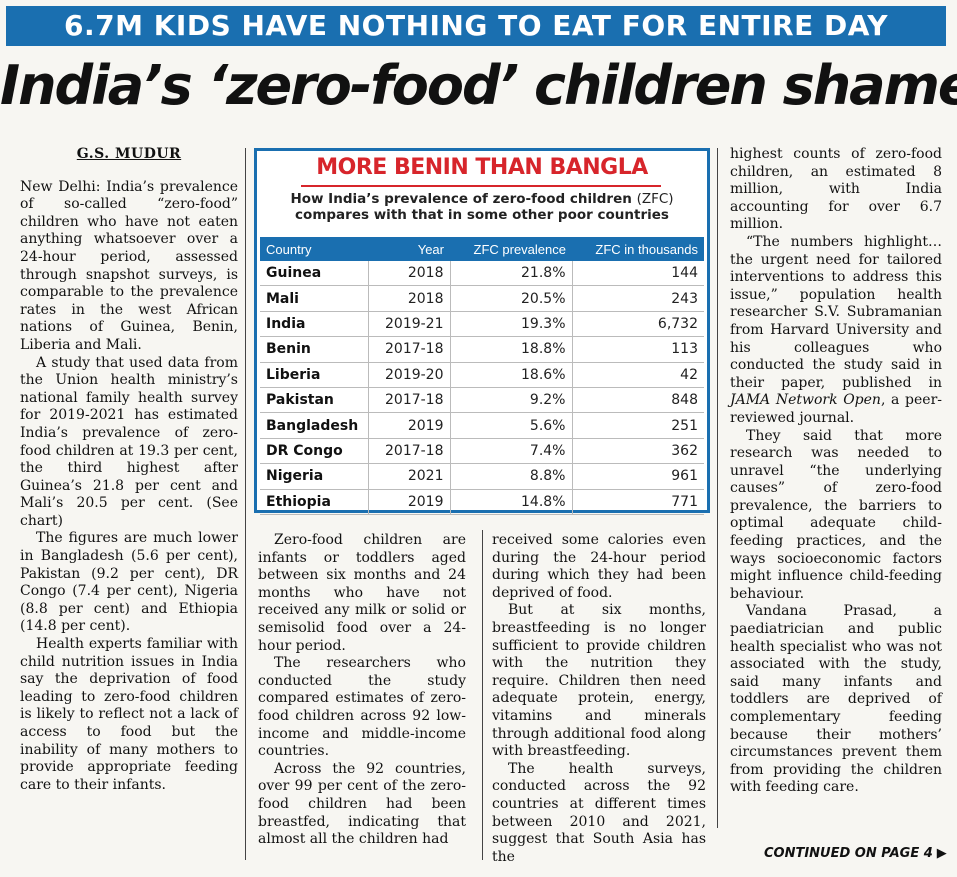 The image size is (957, 877). What do you see at coordinates (511, 249) in the screenshot?
I see `header-prevalence: ZFC prevalence` at bounding box center [511, 249].